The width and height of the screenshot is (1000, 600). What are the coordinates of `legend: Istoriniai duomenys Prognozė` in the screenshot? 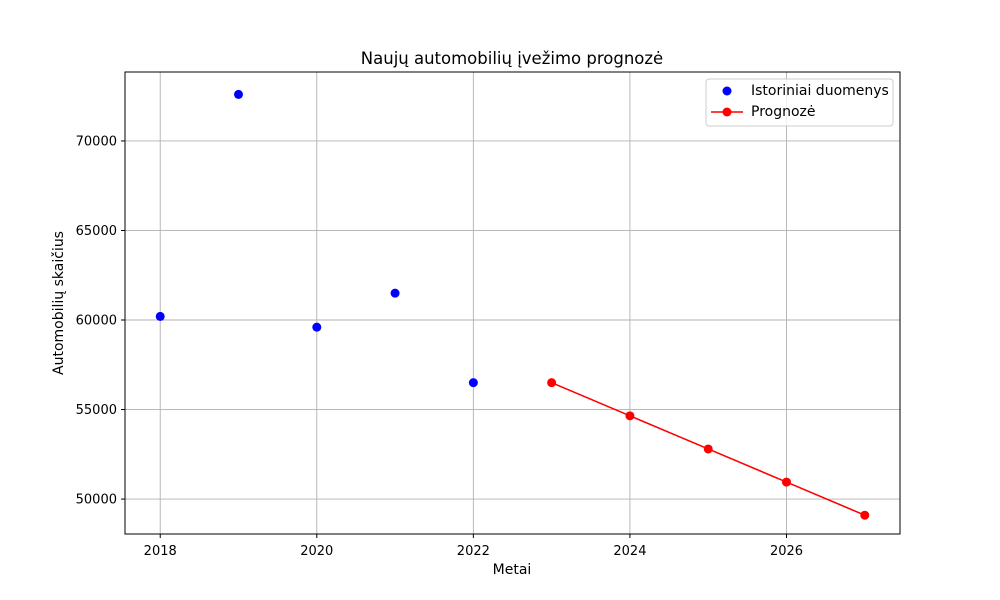 It's located at (799, 102).